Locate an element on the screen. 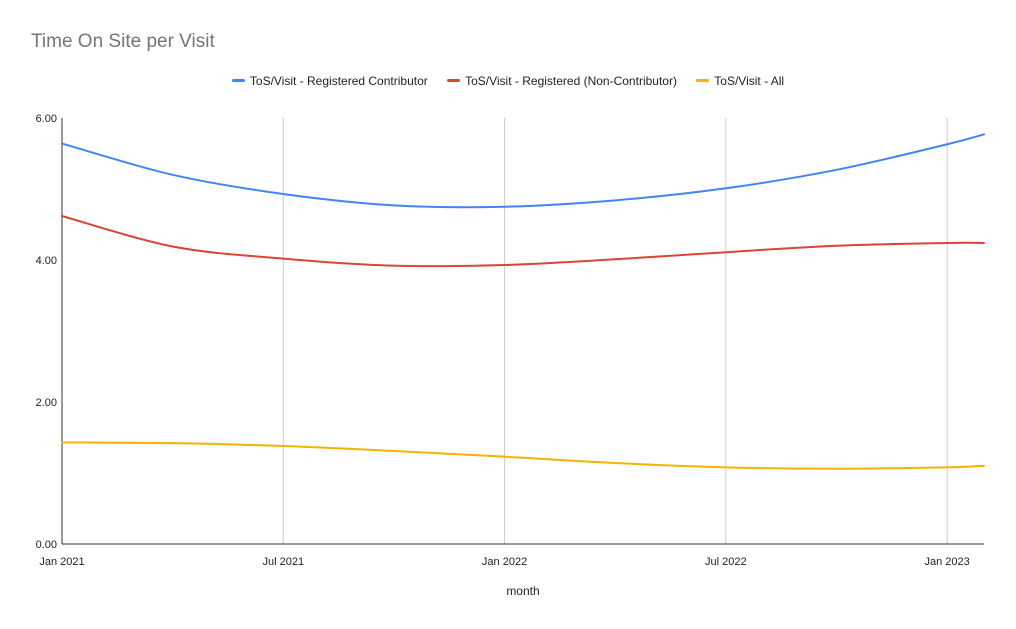 This screenshot has width=1016, height=629. chart-title: Time On Site per Visit is located at coordinates (123, 41).